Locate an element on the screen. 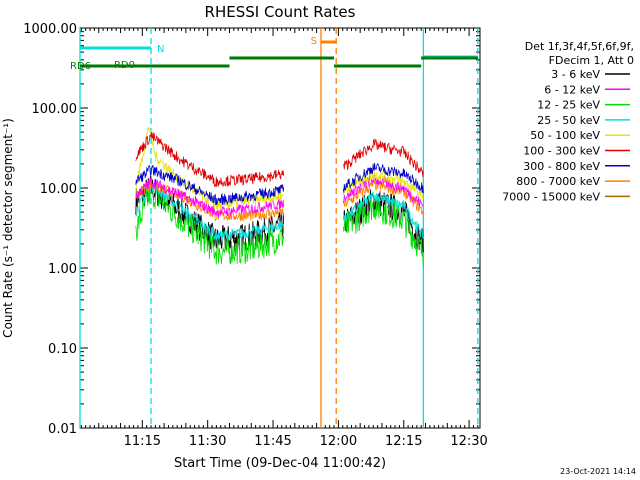 The width and height of the screenshot is (640, 480). x-tick-label: 11:30 is located at coordinates (207, 441).